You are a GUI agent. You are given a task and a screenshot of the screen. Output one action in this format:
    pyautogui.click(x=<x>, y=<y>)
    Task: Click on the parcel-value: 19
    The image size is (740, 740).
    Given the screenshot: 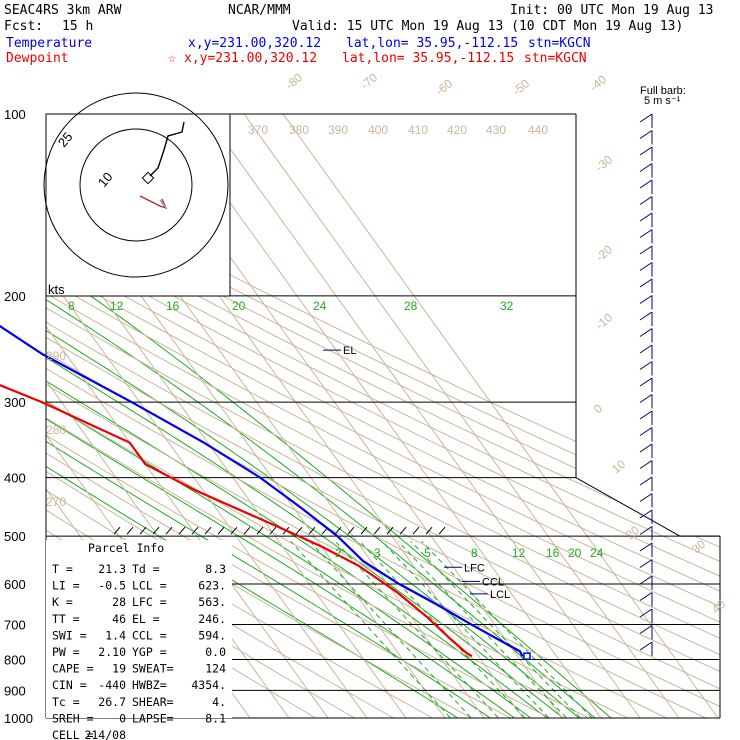 What is the action you would take?
    pyautogui.click(x=119, y=669)
    